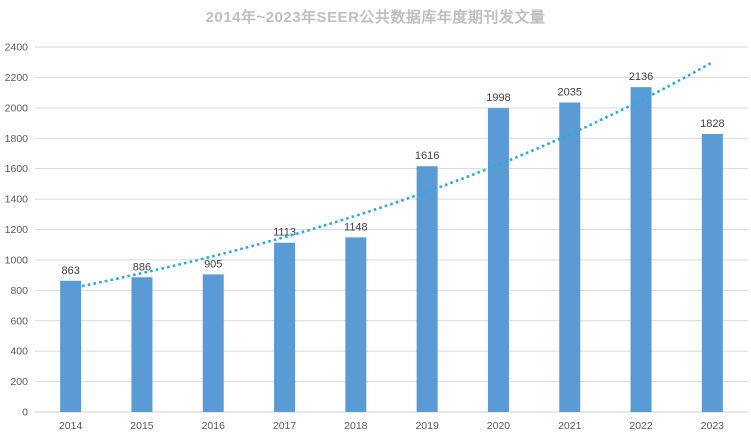 The image size is (751, 443). Describe the element at coordinates (70, 271) in the screenshot. I see `bar-value-label: 863` at that location.